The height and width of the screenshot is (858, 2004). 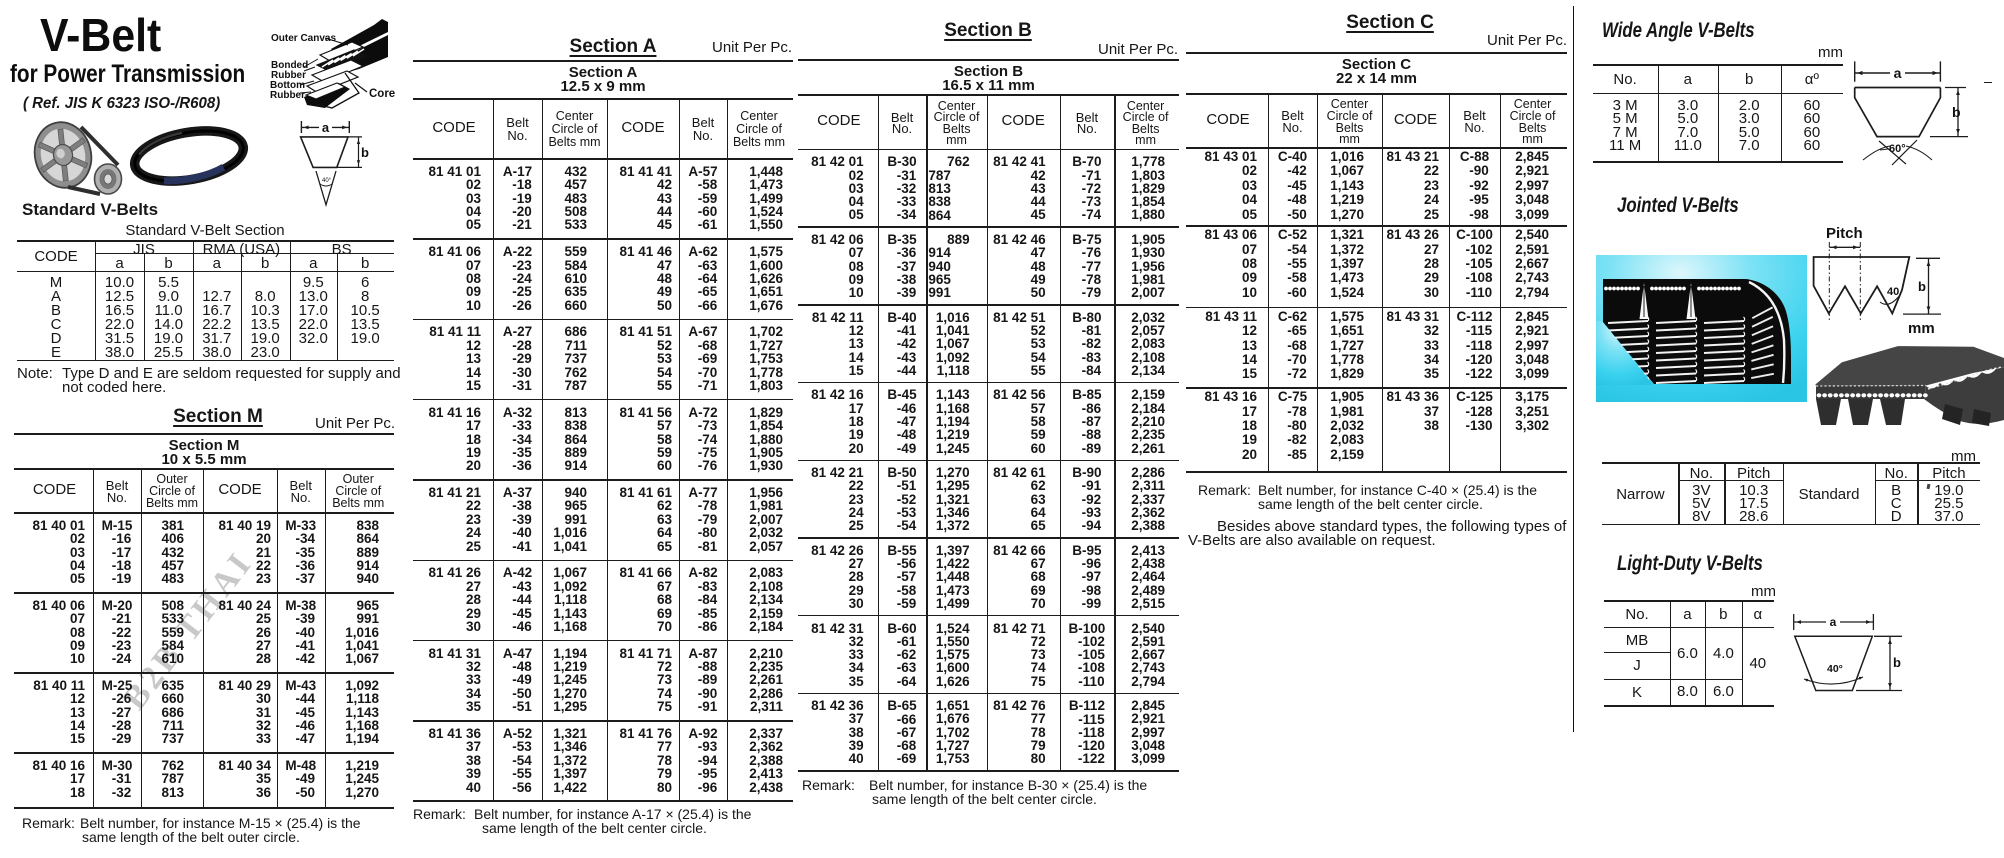 What do you see at coordinates (1893, 292) in the screenshot?
I see `svg-text: 40` at bounding box center [1893, 292].